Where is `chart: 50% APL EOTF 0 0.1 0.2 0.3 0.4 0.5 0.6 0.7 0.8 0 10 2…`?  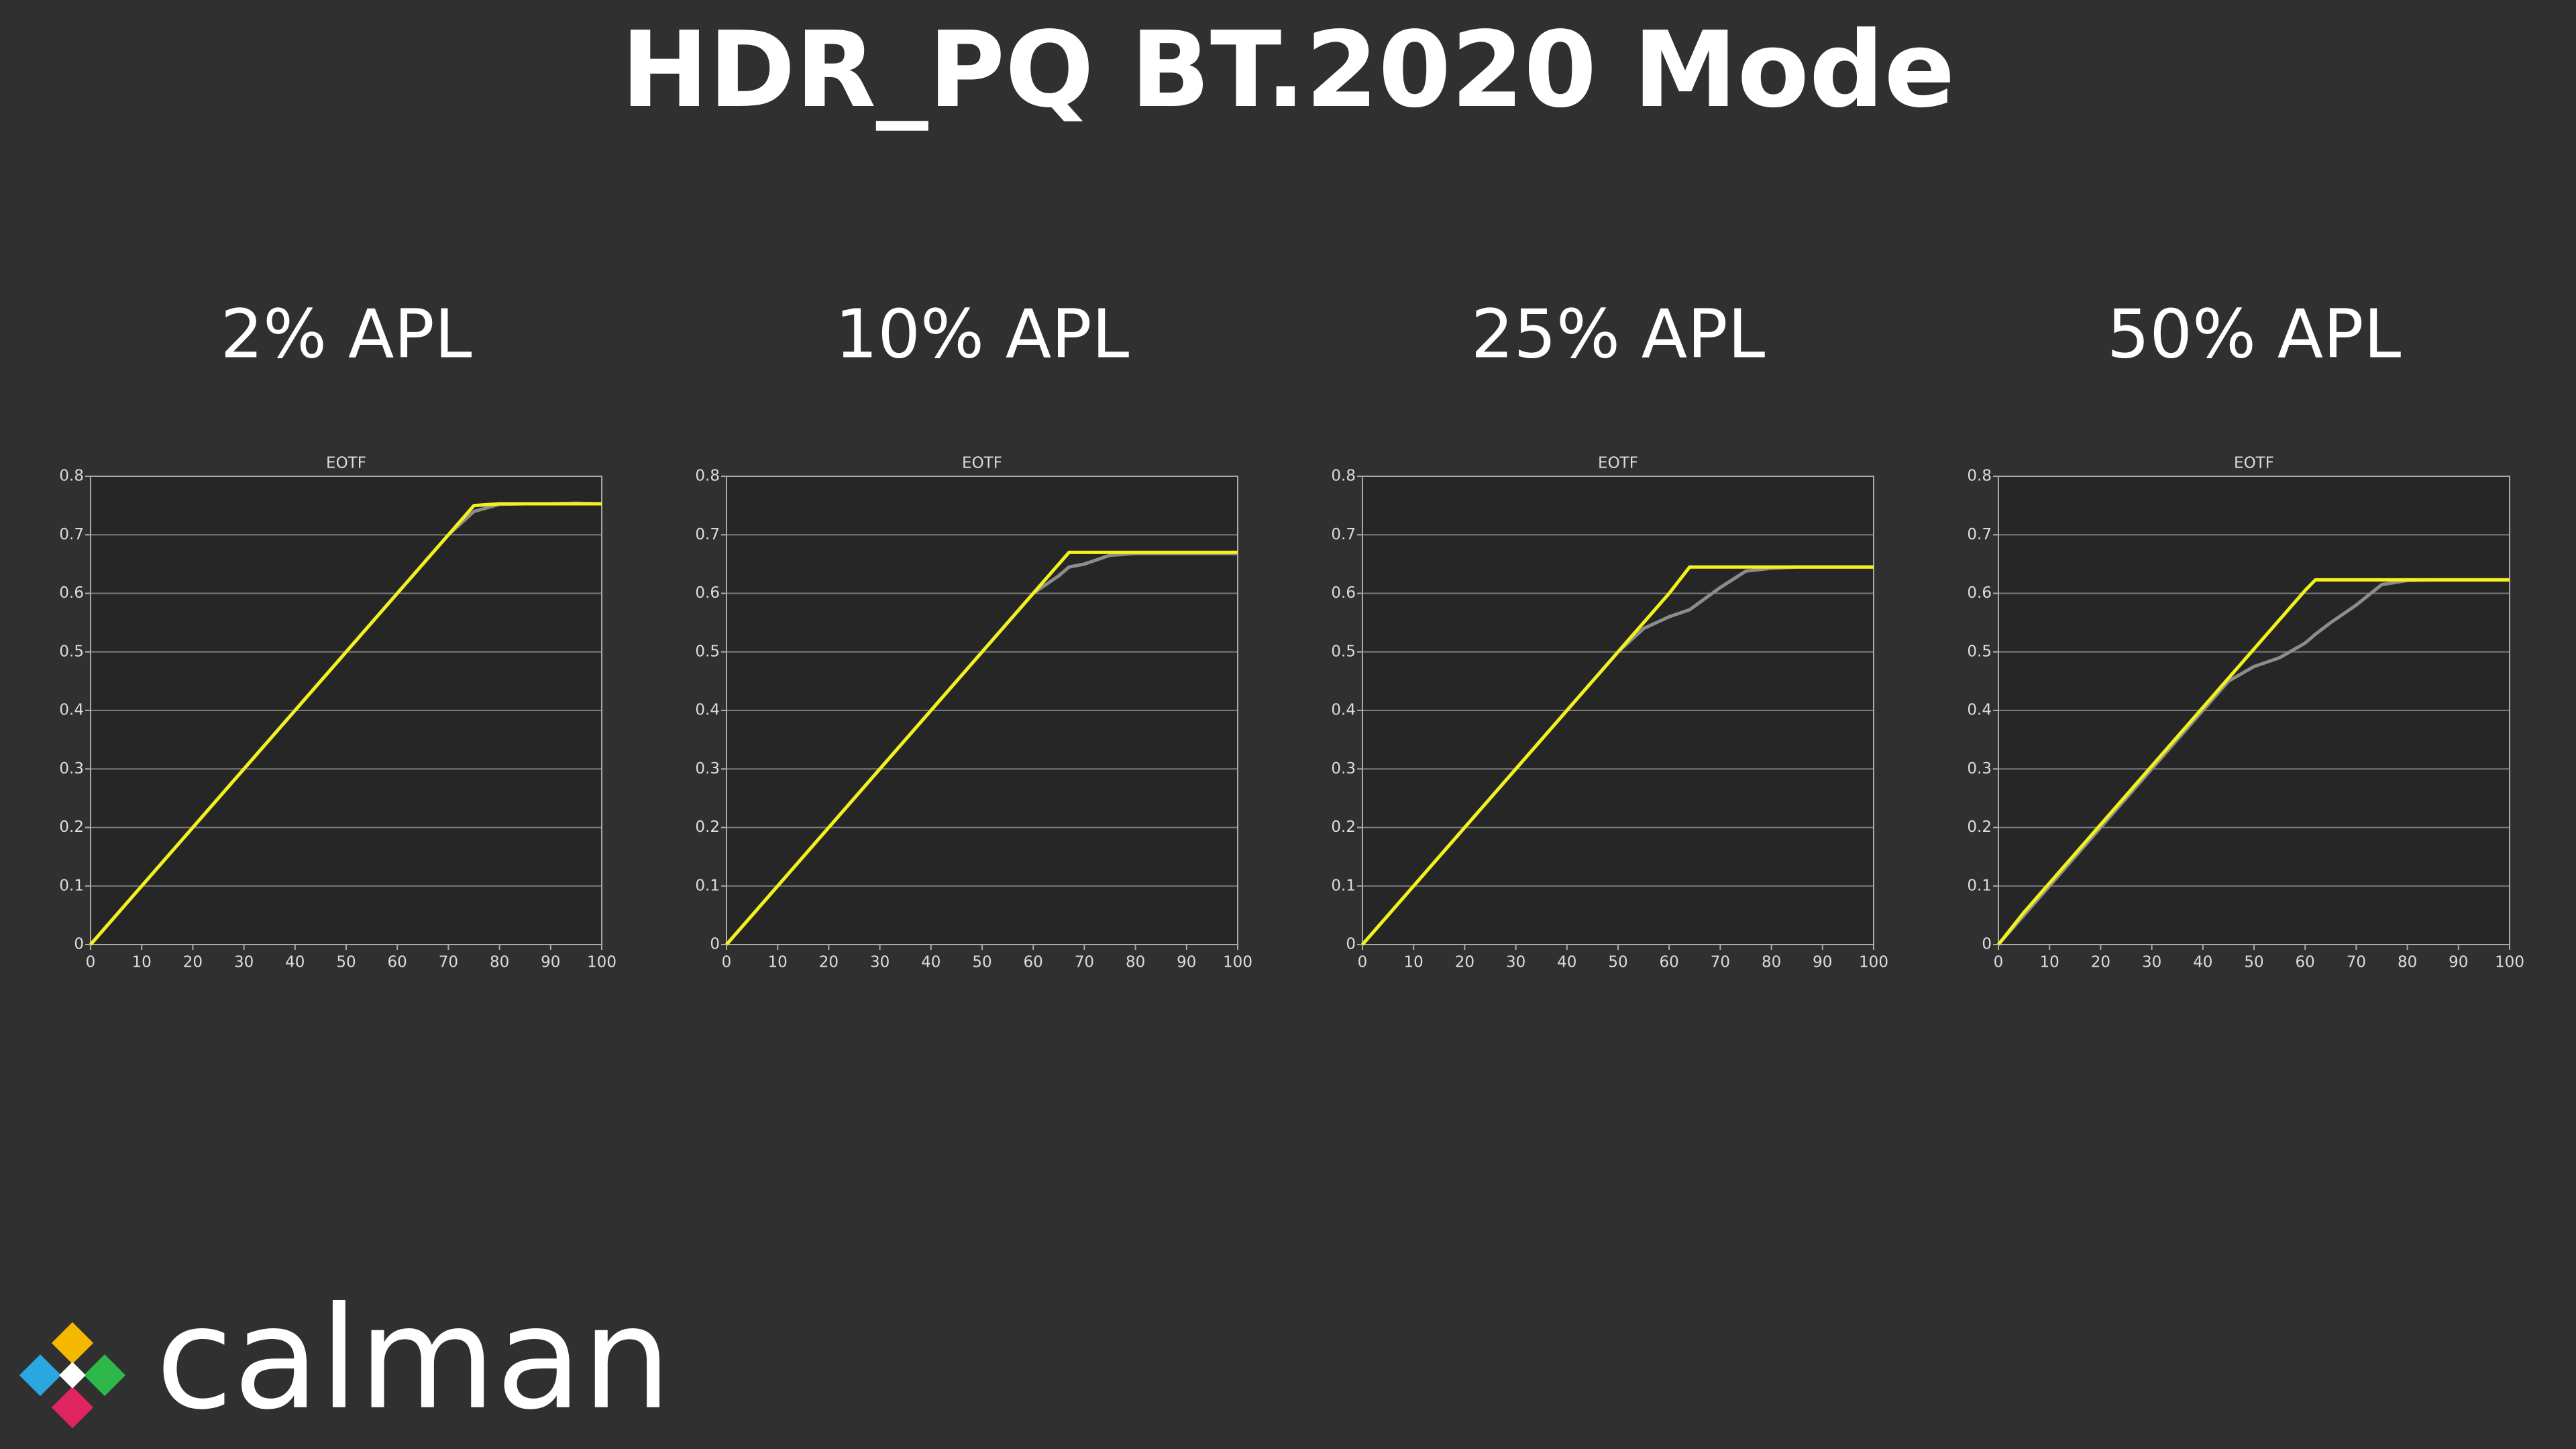 chart: 50% APL EOTF 0 0.1 0.2 0.3 0.4 0.5 0.6 0.7 0.8 0 10 2… is located at coordinates (2245, 632).